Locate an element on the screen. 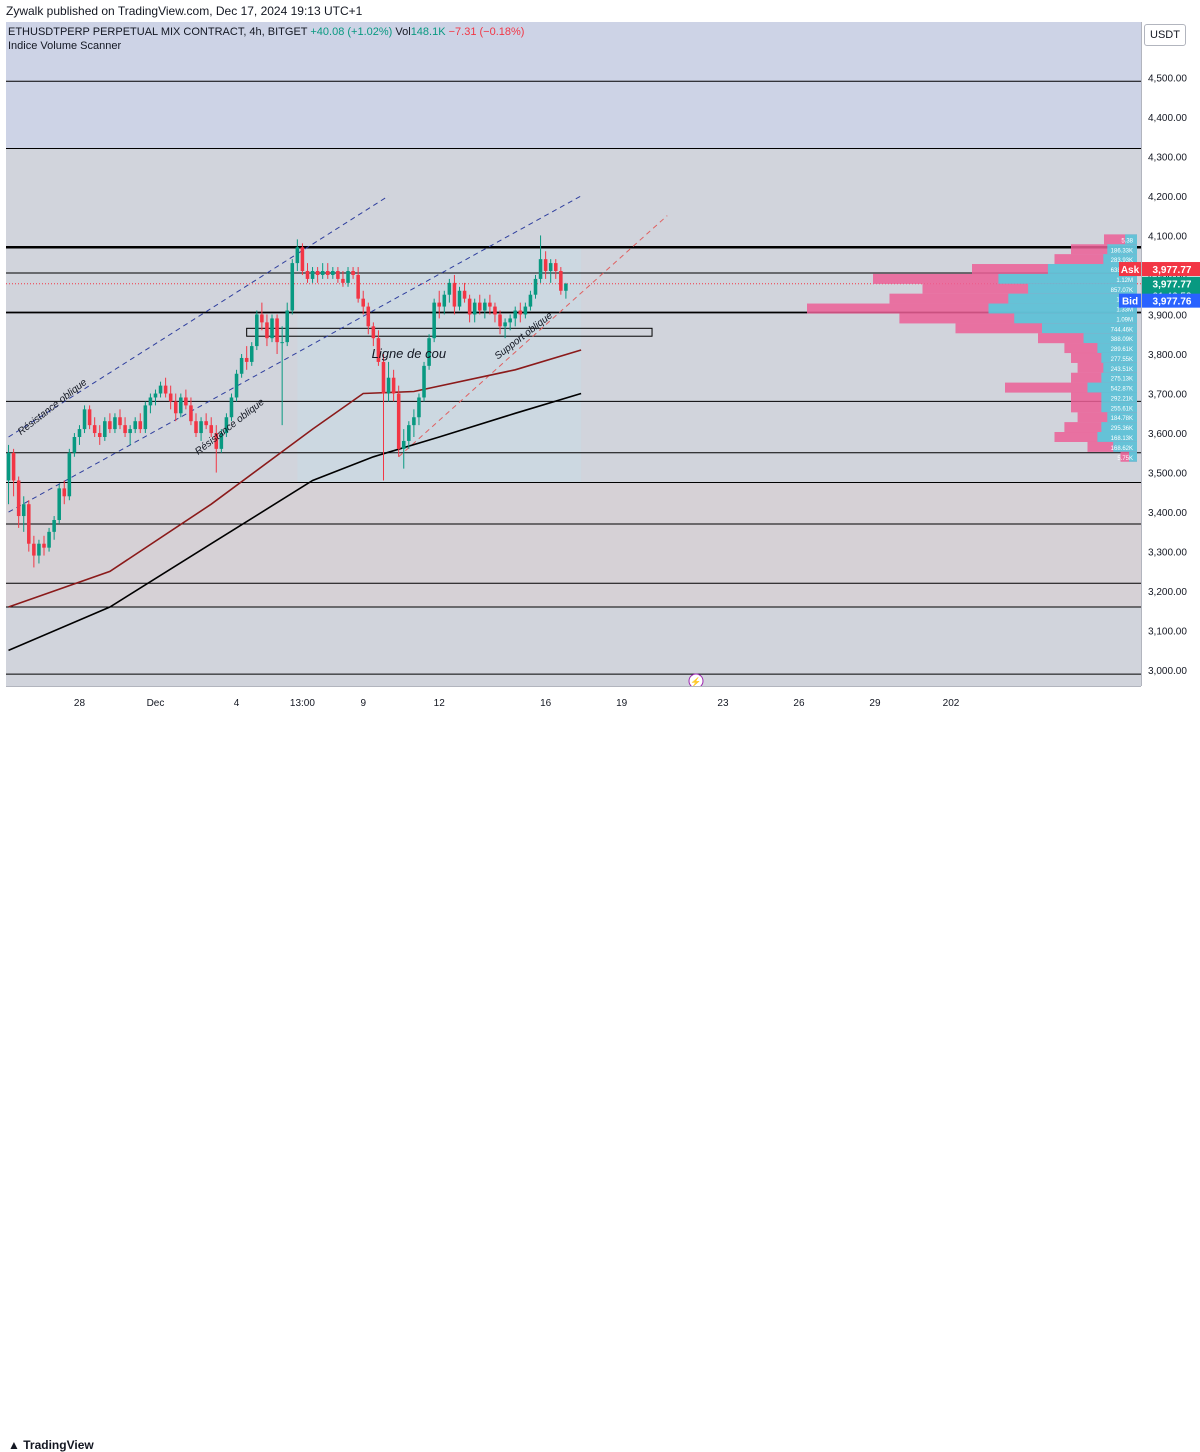 The height and width of the screenshot is (1452, 1200). volume-profile-row: 1.12M is located at coordinates (1005, 278).